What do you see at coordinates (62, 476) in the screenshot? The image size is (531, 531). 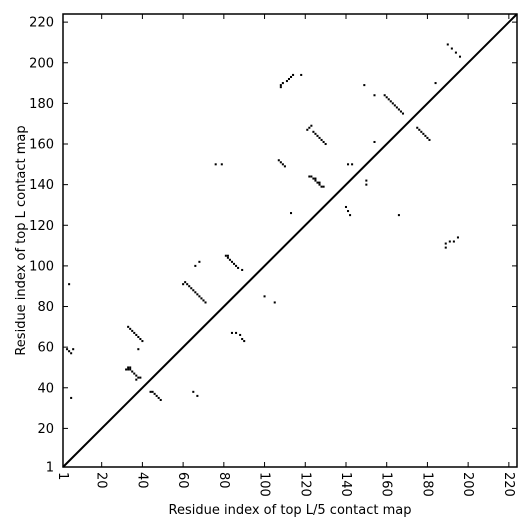 I see `x-tick-label: 1` at bounding box center [62, 476].